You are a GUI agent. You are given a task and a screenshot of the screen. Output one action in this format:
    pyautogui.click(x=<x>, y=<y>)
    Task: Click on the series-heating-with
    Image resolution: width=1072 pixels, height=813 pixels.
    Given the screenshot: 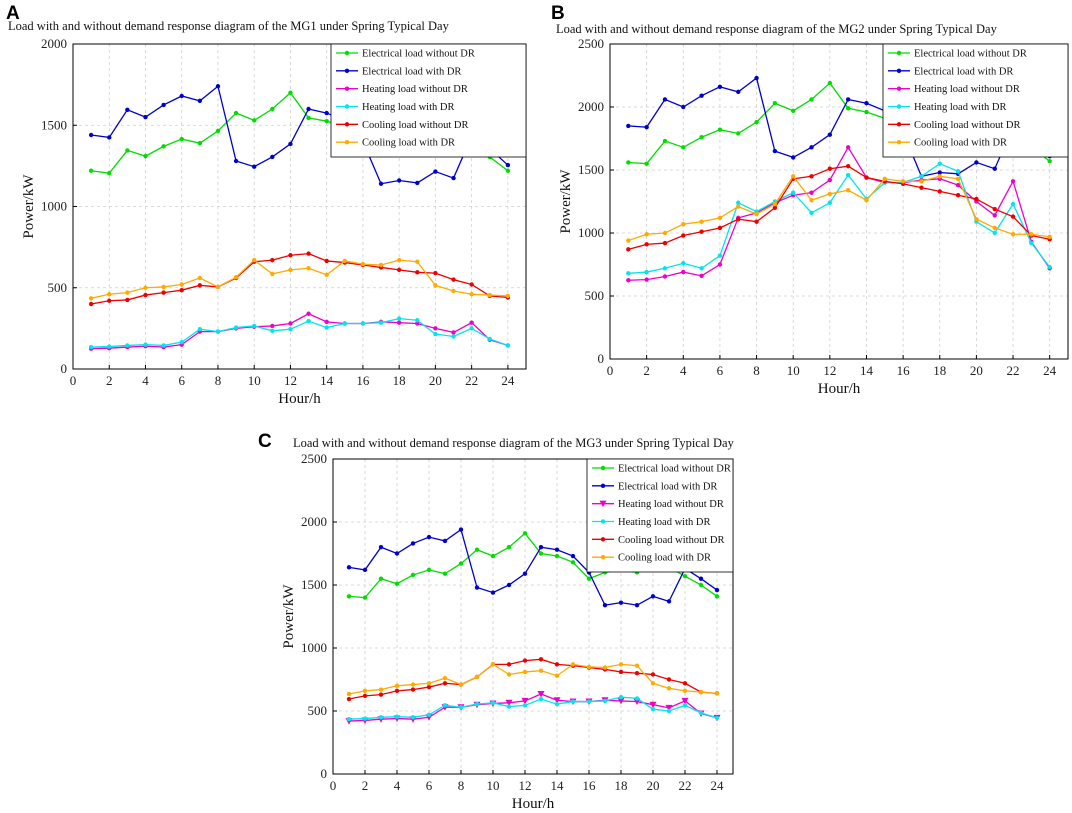 What is the action you would take?
    pyautogui.click(x=839, y=218)
    